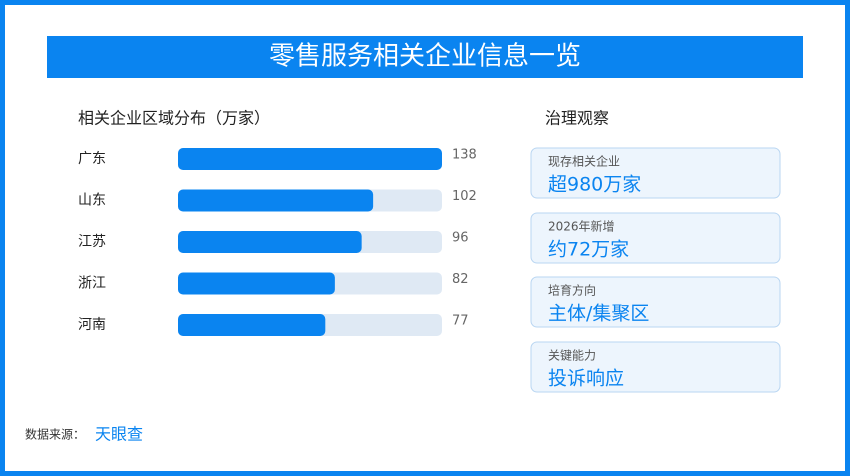 The image size is (850, 476). I want to click on card-label: 培育方向, so click(572, 290).